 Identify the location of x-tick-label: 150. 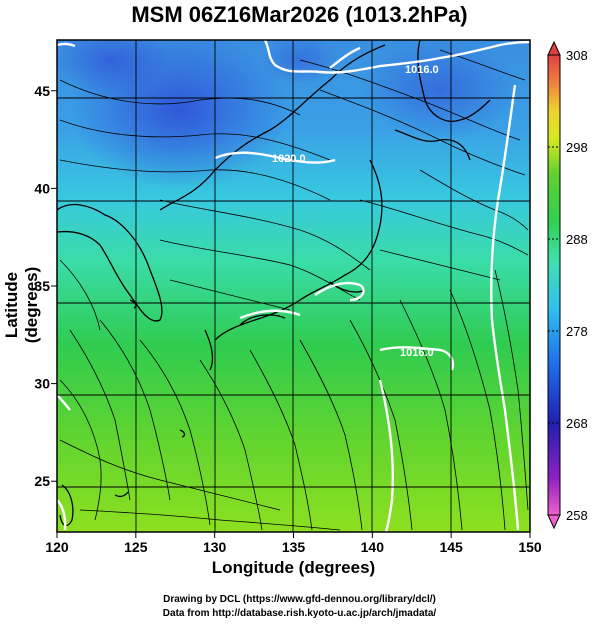
(530, 547).